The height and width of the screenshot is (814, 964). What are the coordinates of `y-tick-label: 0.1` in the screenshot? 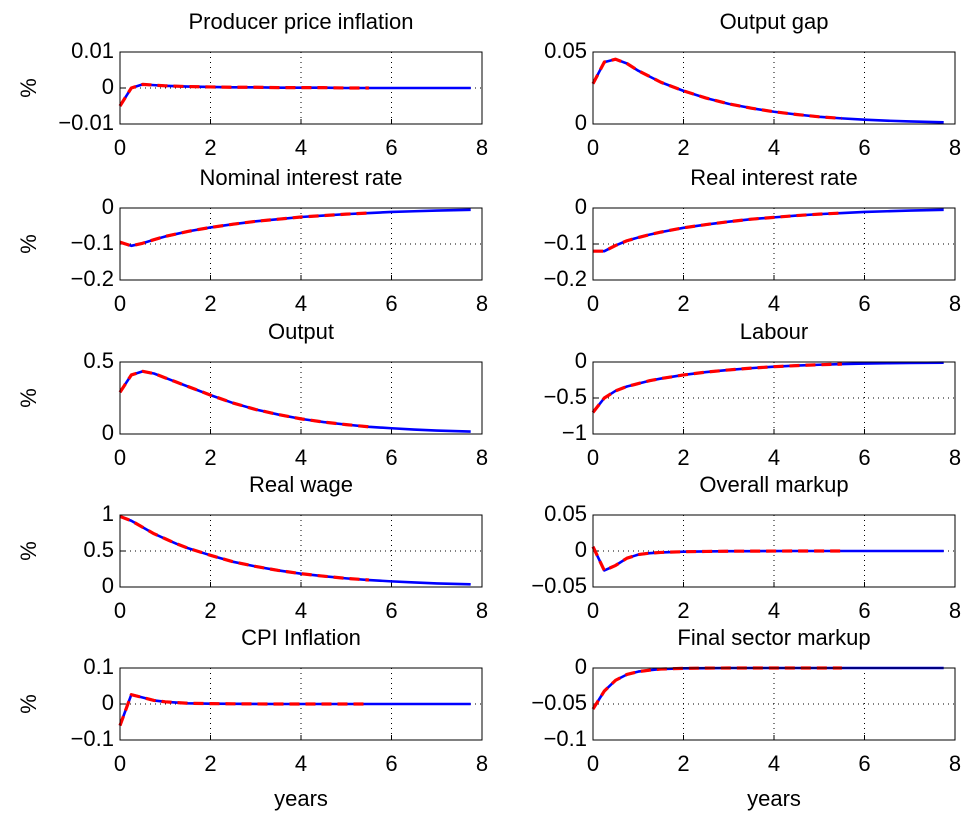 It's located at (98, 666).